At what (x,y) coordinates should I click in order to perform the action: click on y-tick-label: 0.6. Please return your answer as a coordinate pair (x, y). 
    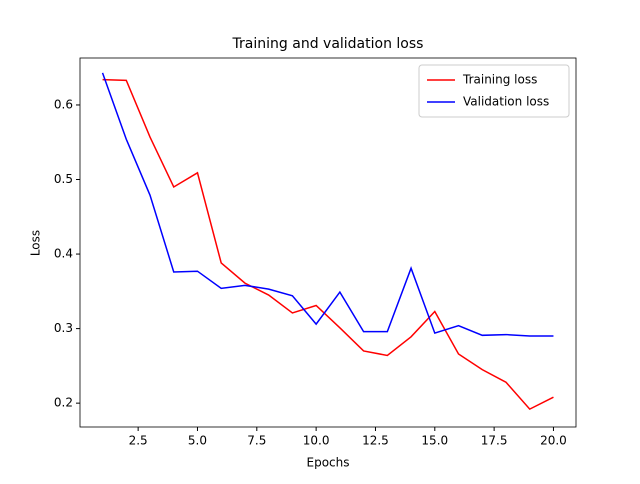
    Looking at the image, I should click on (63, 104).